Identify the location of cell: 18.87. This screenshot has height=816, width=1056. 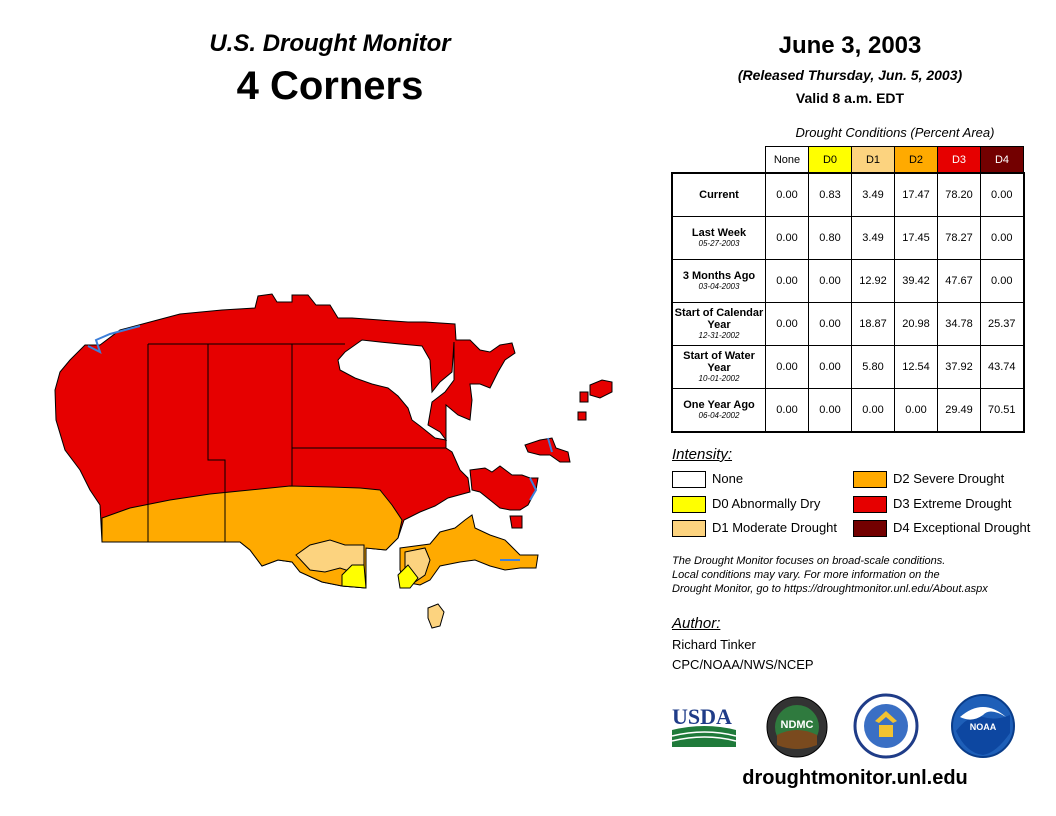
(873, 324).